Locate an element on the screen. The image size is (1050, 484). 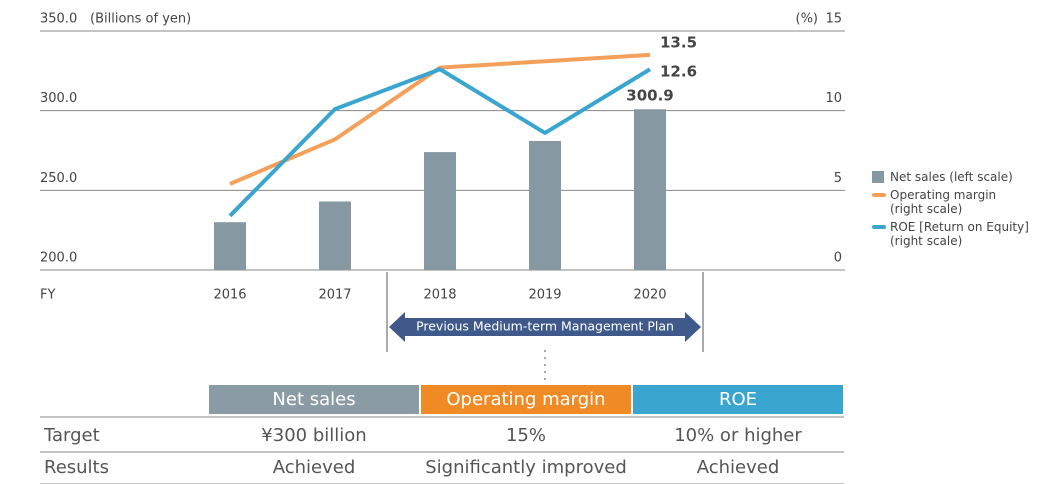
table-cell: ¥300 billion is located at coordinates (313, 435).